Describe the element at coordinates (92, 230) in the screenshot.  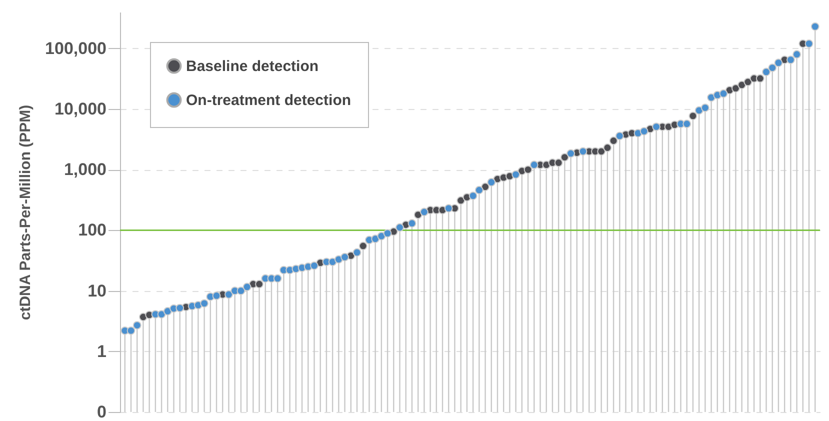
I see `y-tick-label: 100` at that location.